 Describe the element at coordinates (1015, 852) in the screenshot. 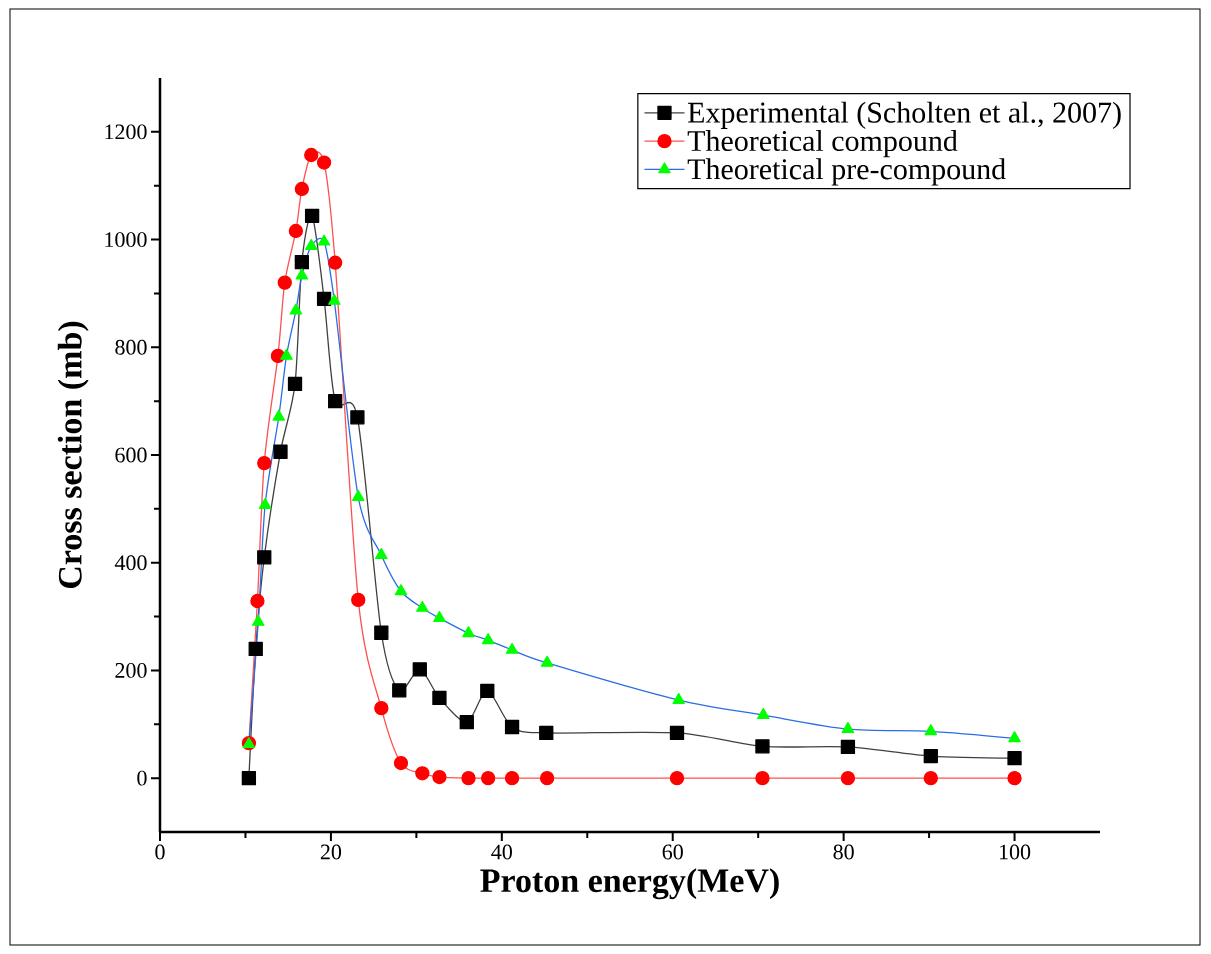

I see `x-tick-label: 100` at that location.